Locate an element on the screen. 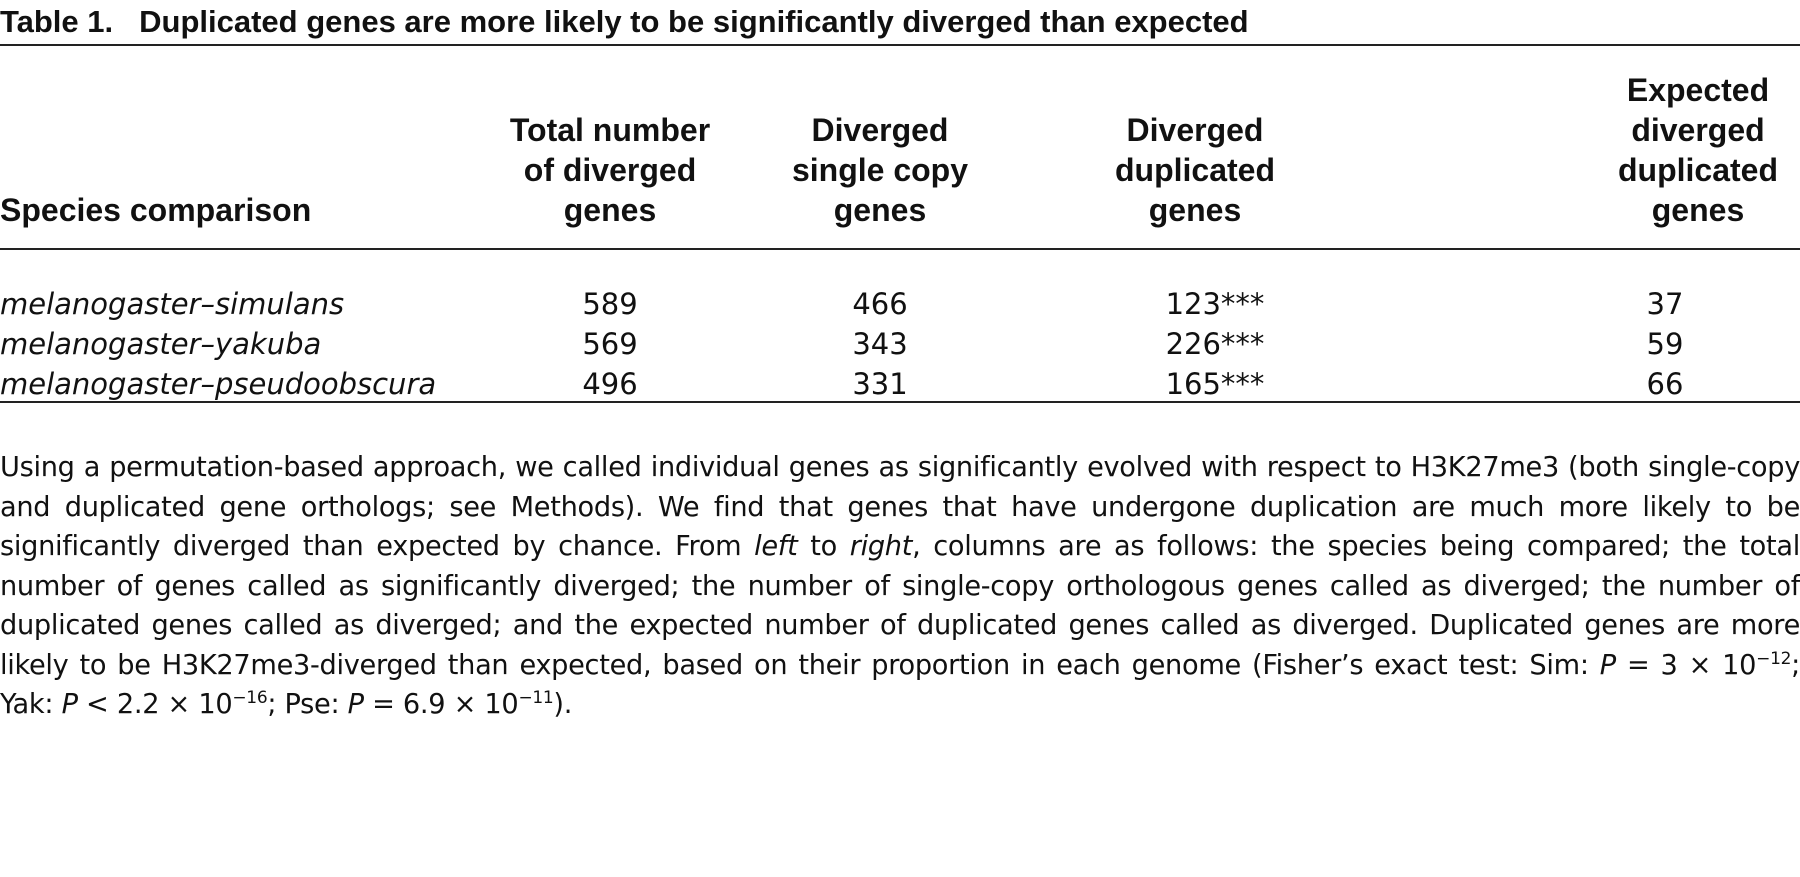  table-row: melanogaster–simulans 589 466 123*** 37 is located at coordinates (900, 285).